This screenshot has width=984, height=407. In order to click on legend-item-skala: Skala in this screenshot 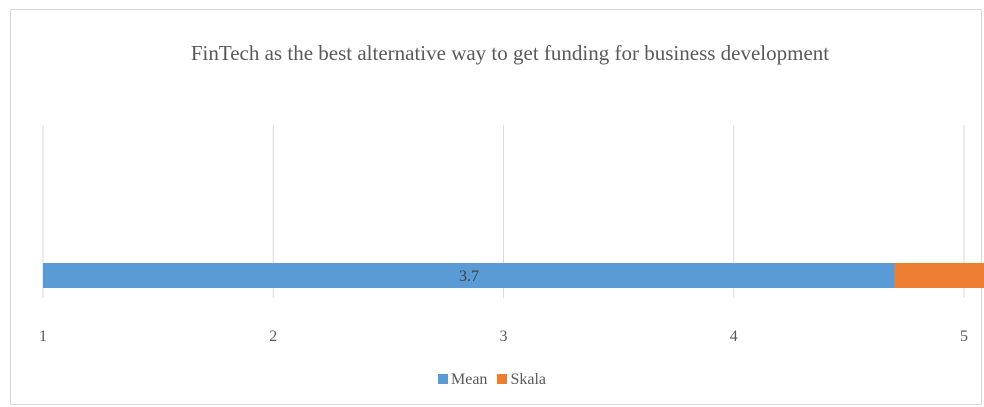, I will do `click(521, 380)`.